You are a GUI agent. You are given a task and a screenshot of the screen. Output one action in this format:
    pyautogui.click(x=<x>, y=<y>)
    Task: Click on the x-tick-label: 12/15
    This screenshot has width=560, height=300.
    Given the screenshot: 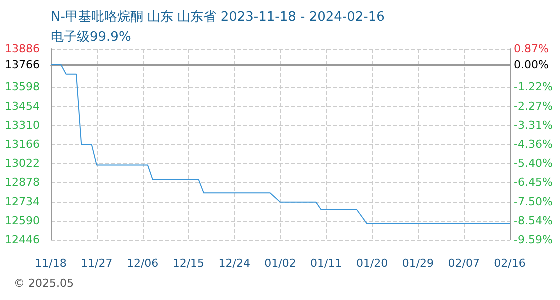 What is the action you would take?
    pyautogui.click(x=188, y=263)
    